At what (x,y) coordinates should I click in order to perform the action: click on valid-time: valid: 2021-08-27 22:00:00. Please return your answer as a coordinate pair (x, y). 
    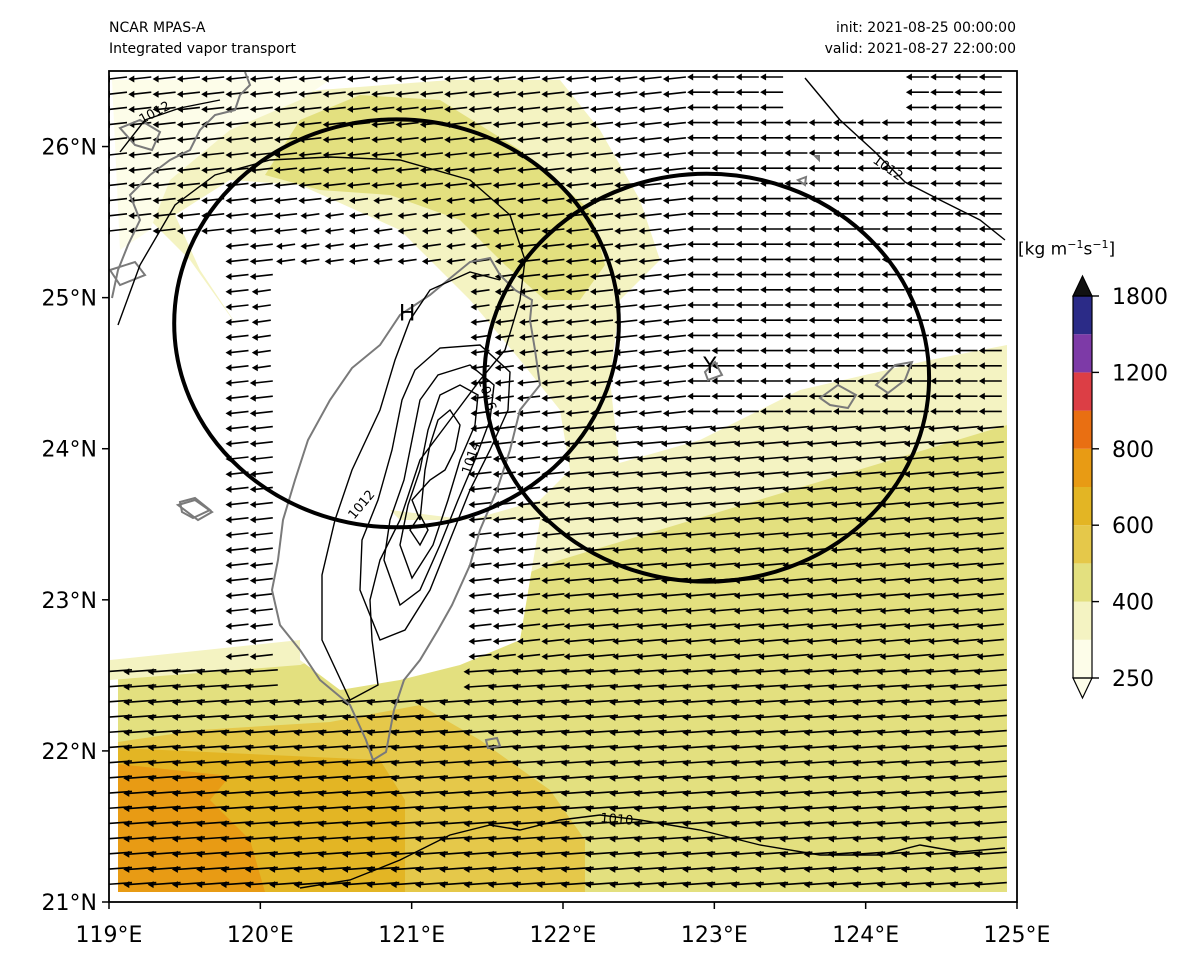
    Looking at the image, I should click on (920, 49).